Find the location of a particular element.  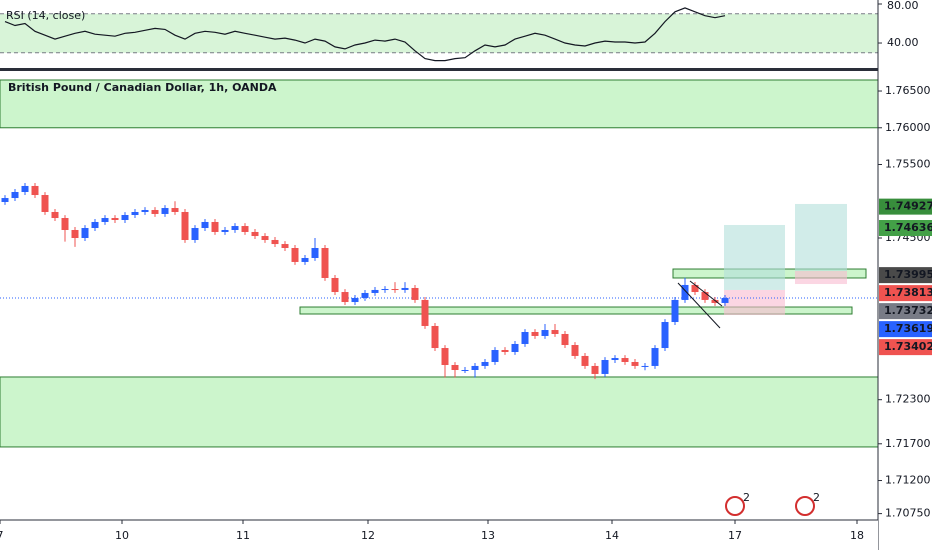

rsi-line is located at coordinates (365, 34).